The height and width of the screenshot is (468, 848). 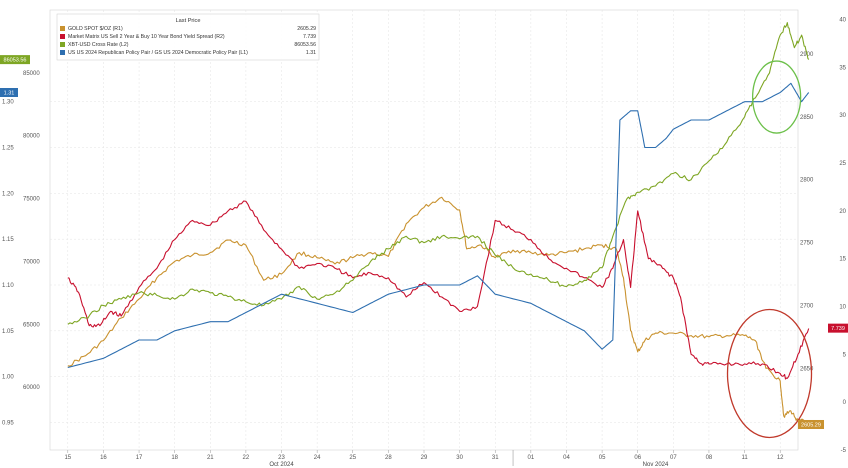 What do you see at coordinates (844, 451) in the screenshot?
I see `r2-tick-label: -5` at bounding box center [844, 451].